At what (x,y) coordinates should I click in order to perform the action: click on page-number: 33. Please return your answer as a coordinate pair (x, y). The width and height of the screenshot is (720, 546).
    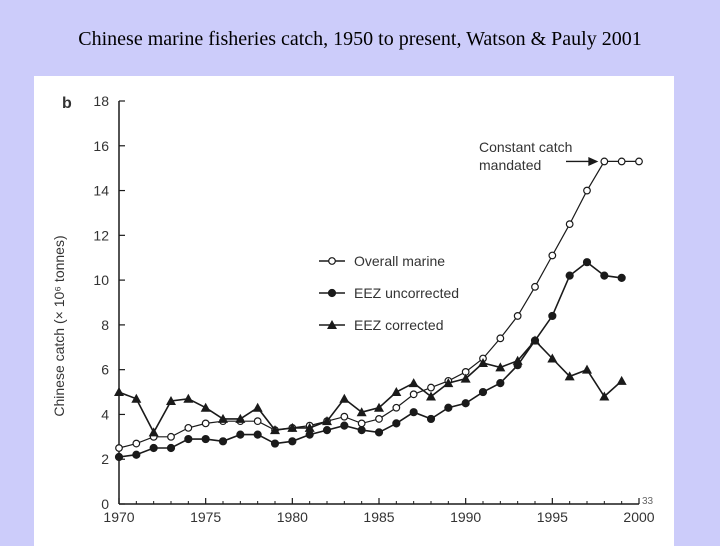
    Looking at the image, I should click on (648, 501).